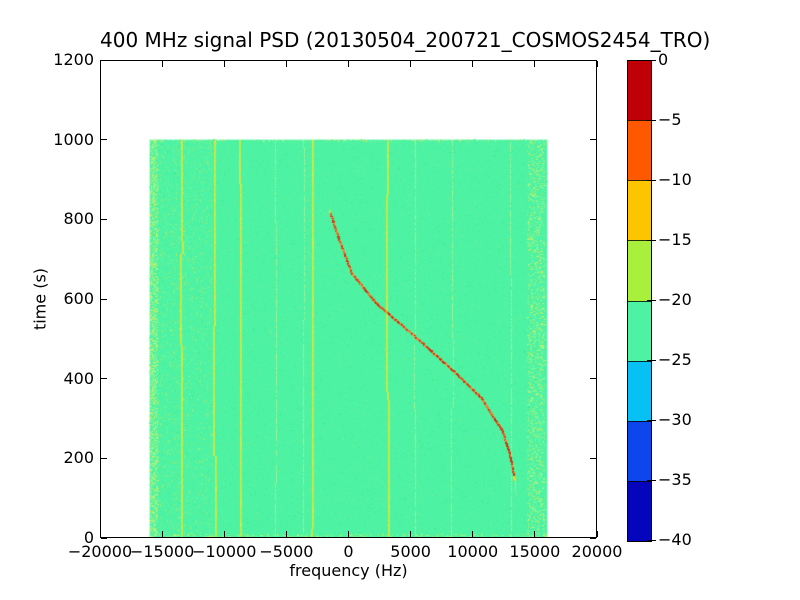  I want to click on colorbar-tick-label: −15, so click(675, 239).